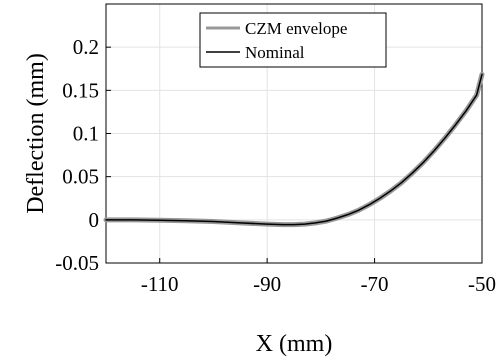 The width and height of the screenshot is (504, 360). Describe the element at coordinates (94, 220) in the screenshot. I see `y-tick-label: 0` at that location.